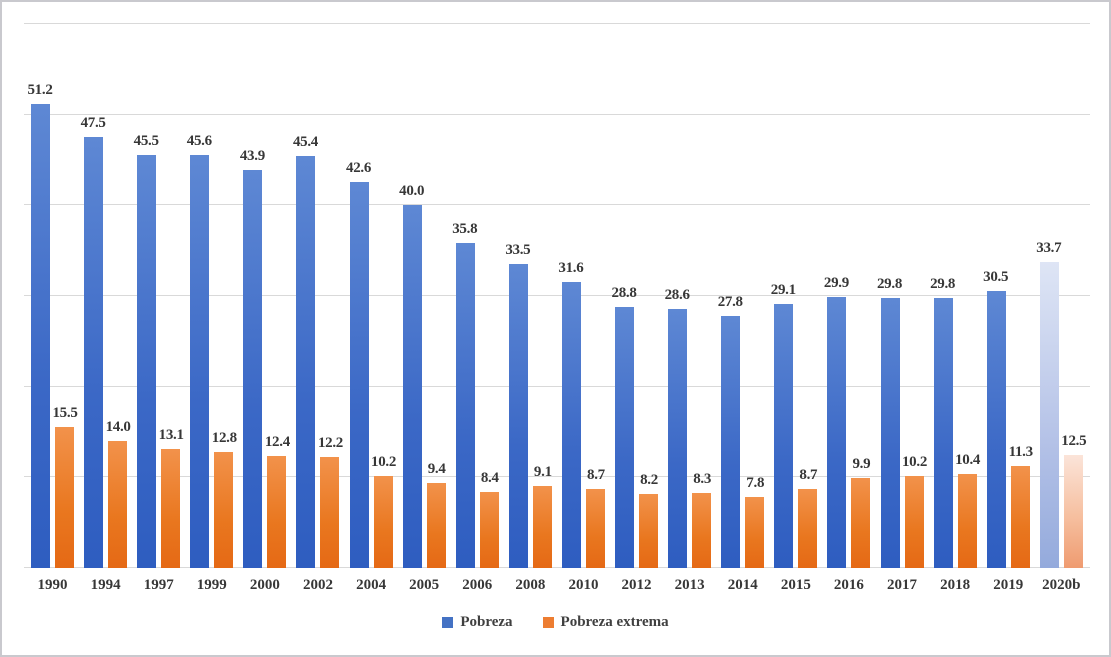 This screenshot has width=1111, height=657. I want to click on legend-label-pobreza: Pobreza, so click(486, 622).